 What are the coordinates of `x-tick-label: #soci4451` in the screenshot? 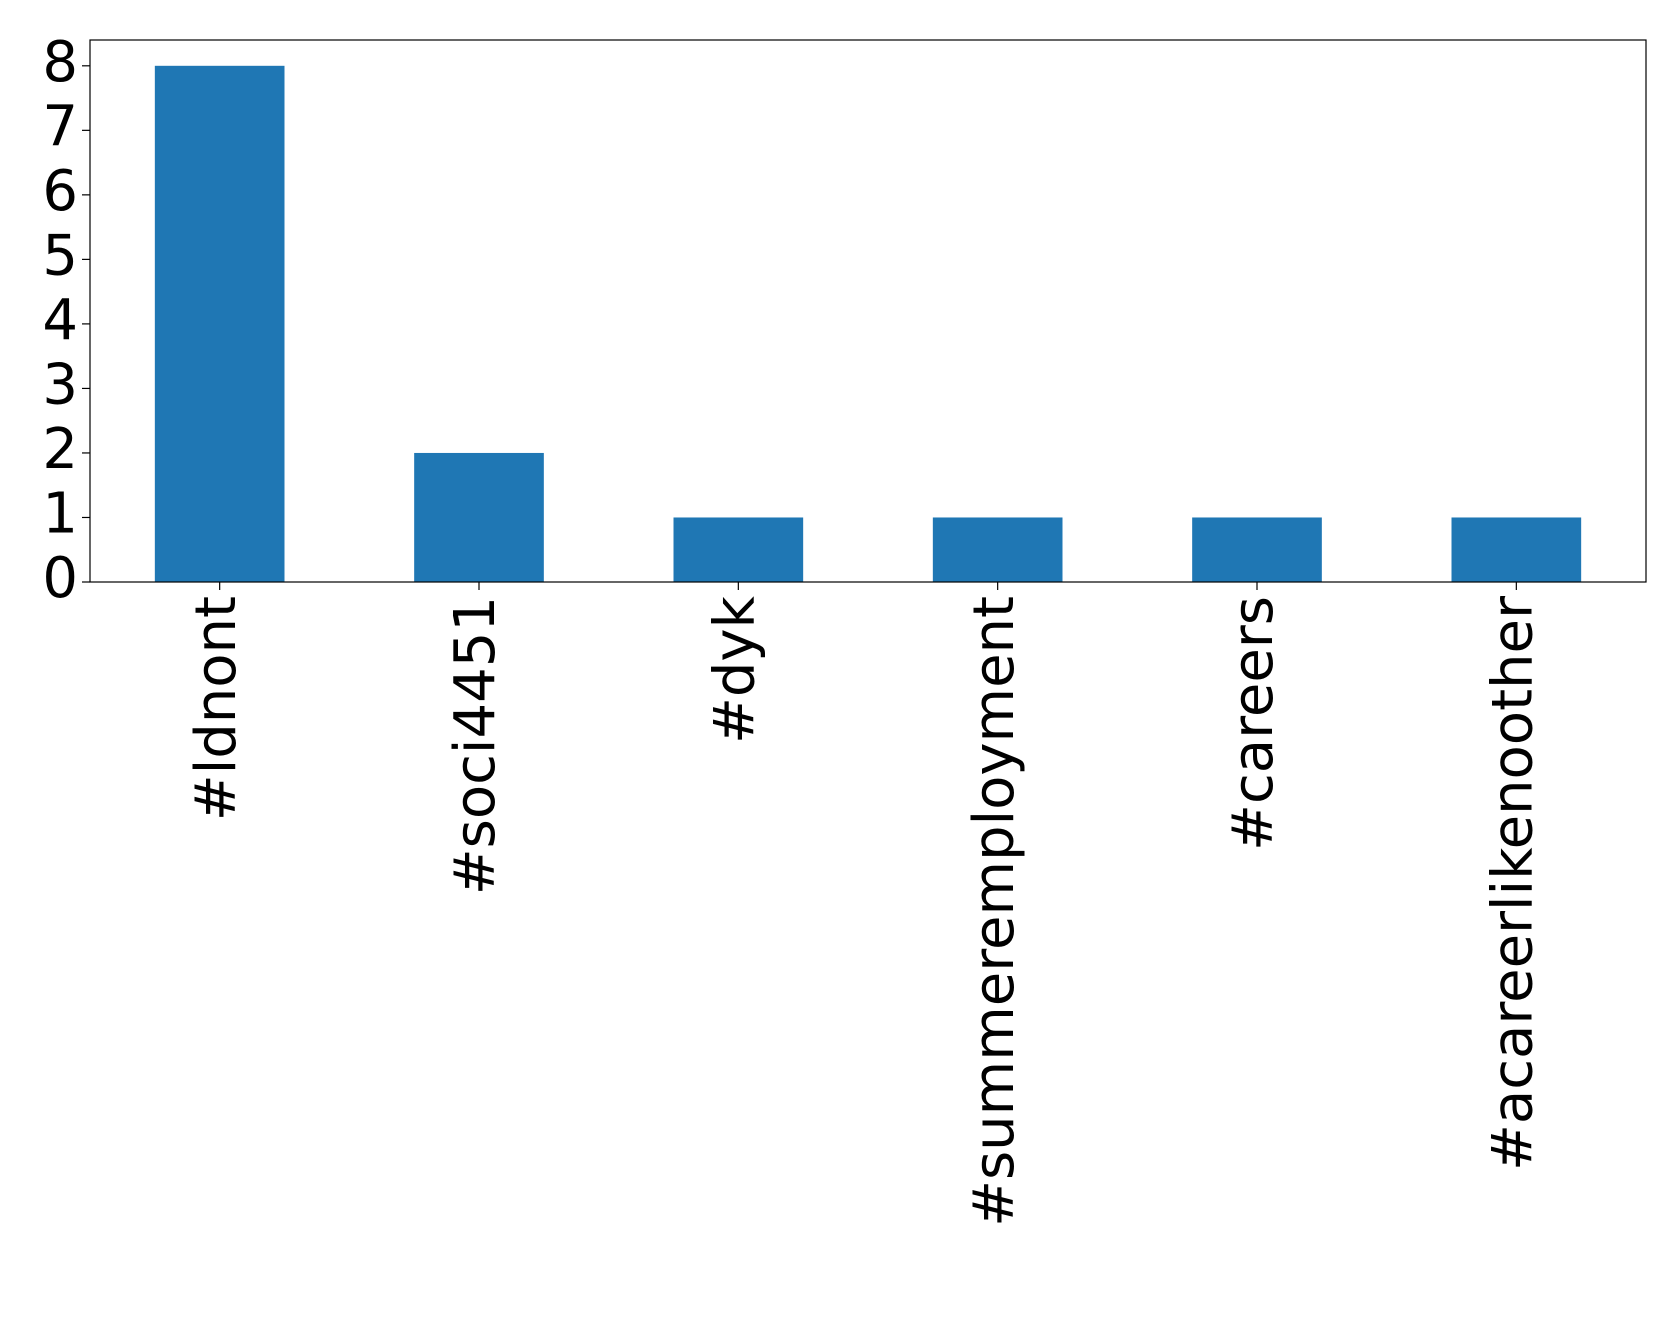 It's located at (475, 745).